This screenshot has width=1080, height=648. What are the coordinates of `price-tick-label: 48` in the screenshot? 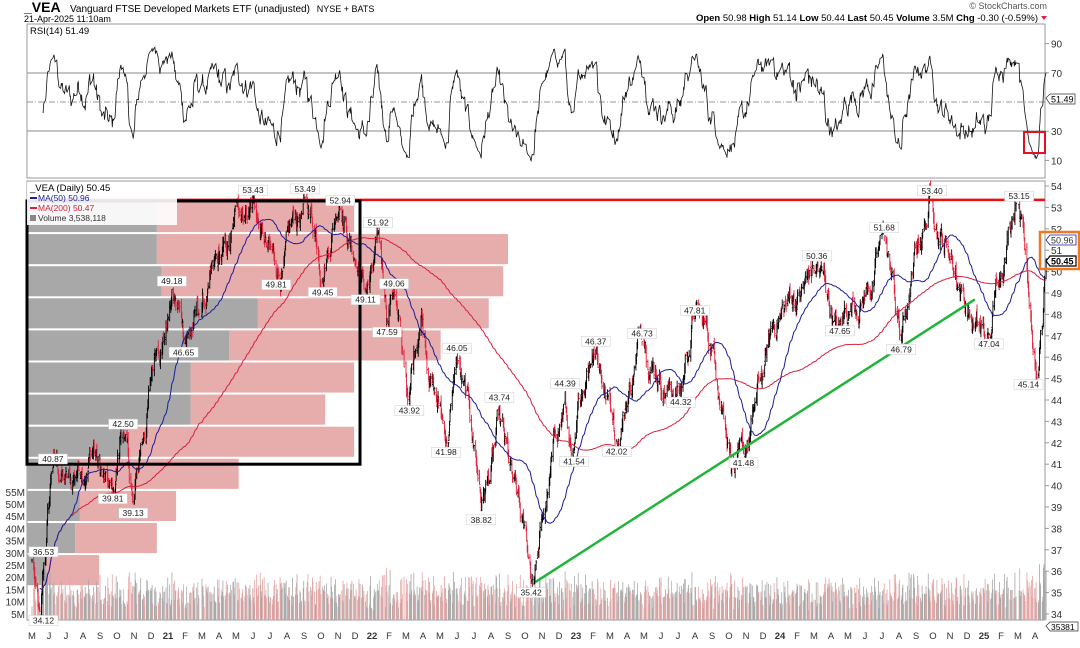 It's located at (1057, 315).